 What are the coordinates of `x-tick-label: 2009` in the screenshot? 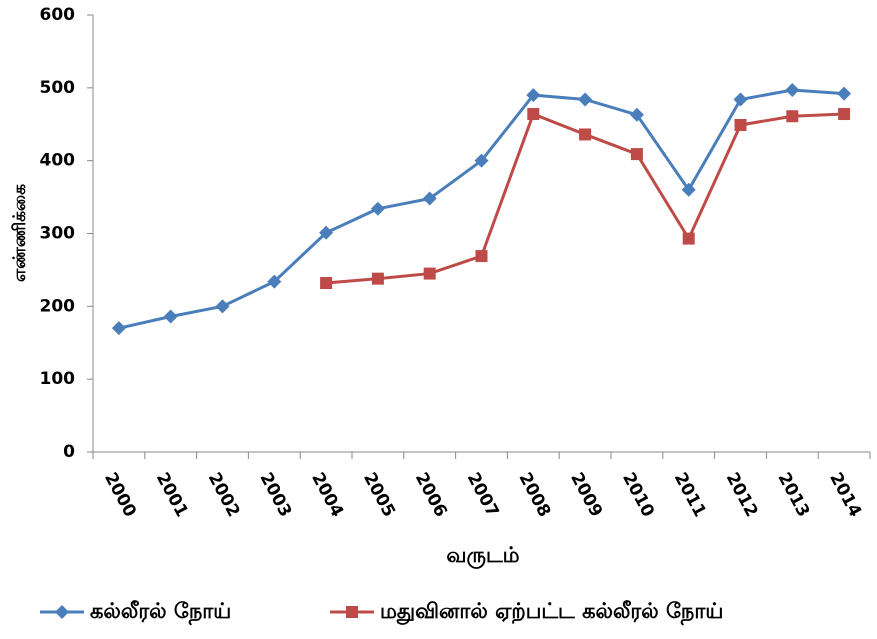 It's located at (586, 494).